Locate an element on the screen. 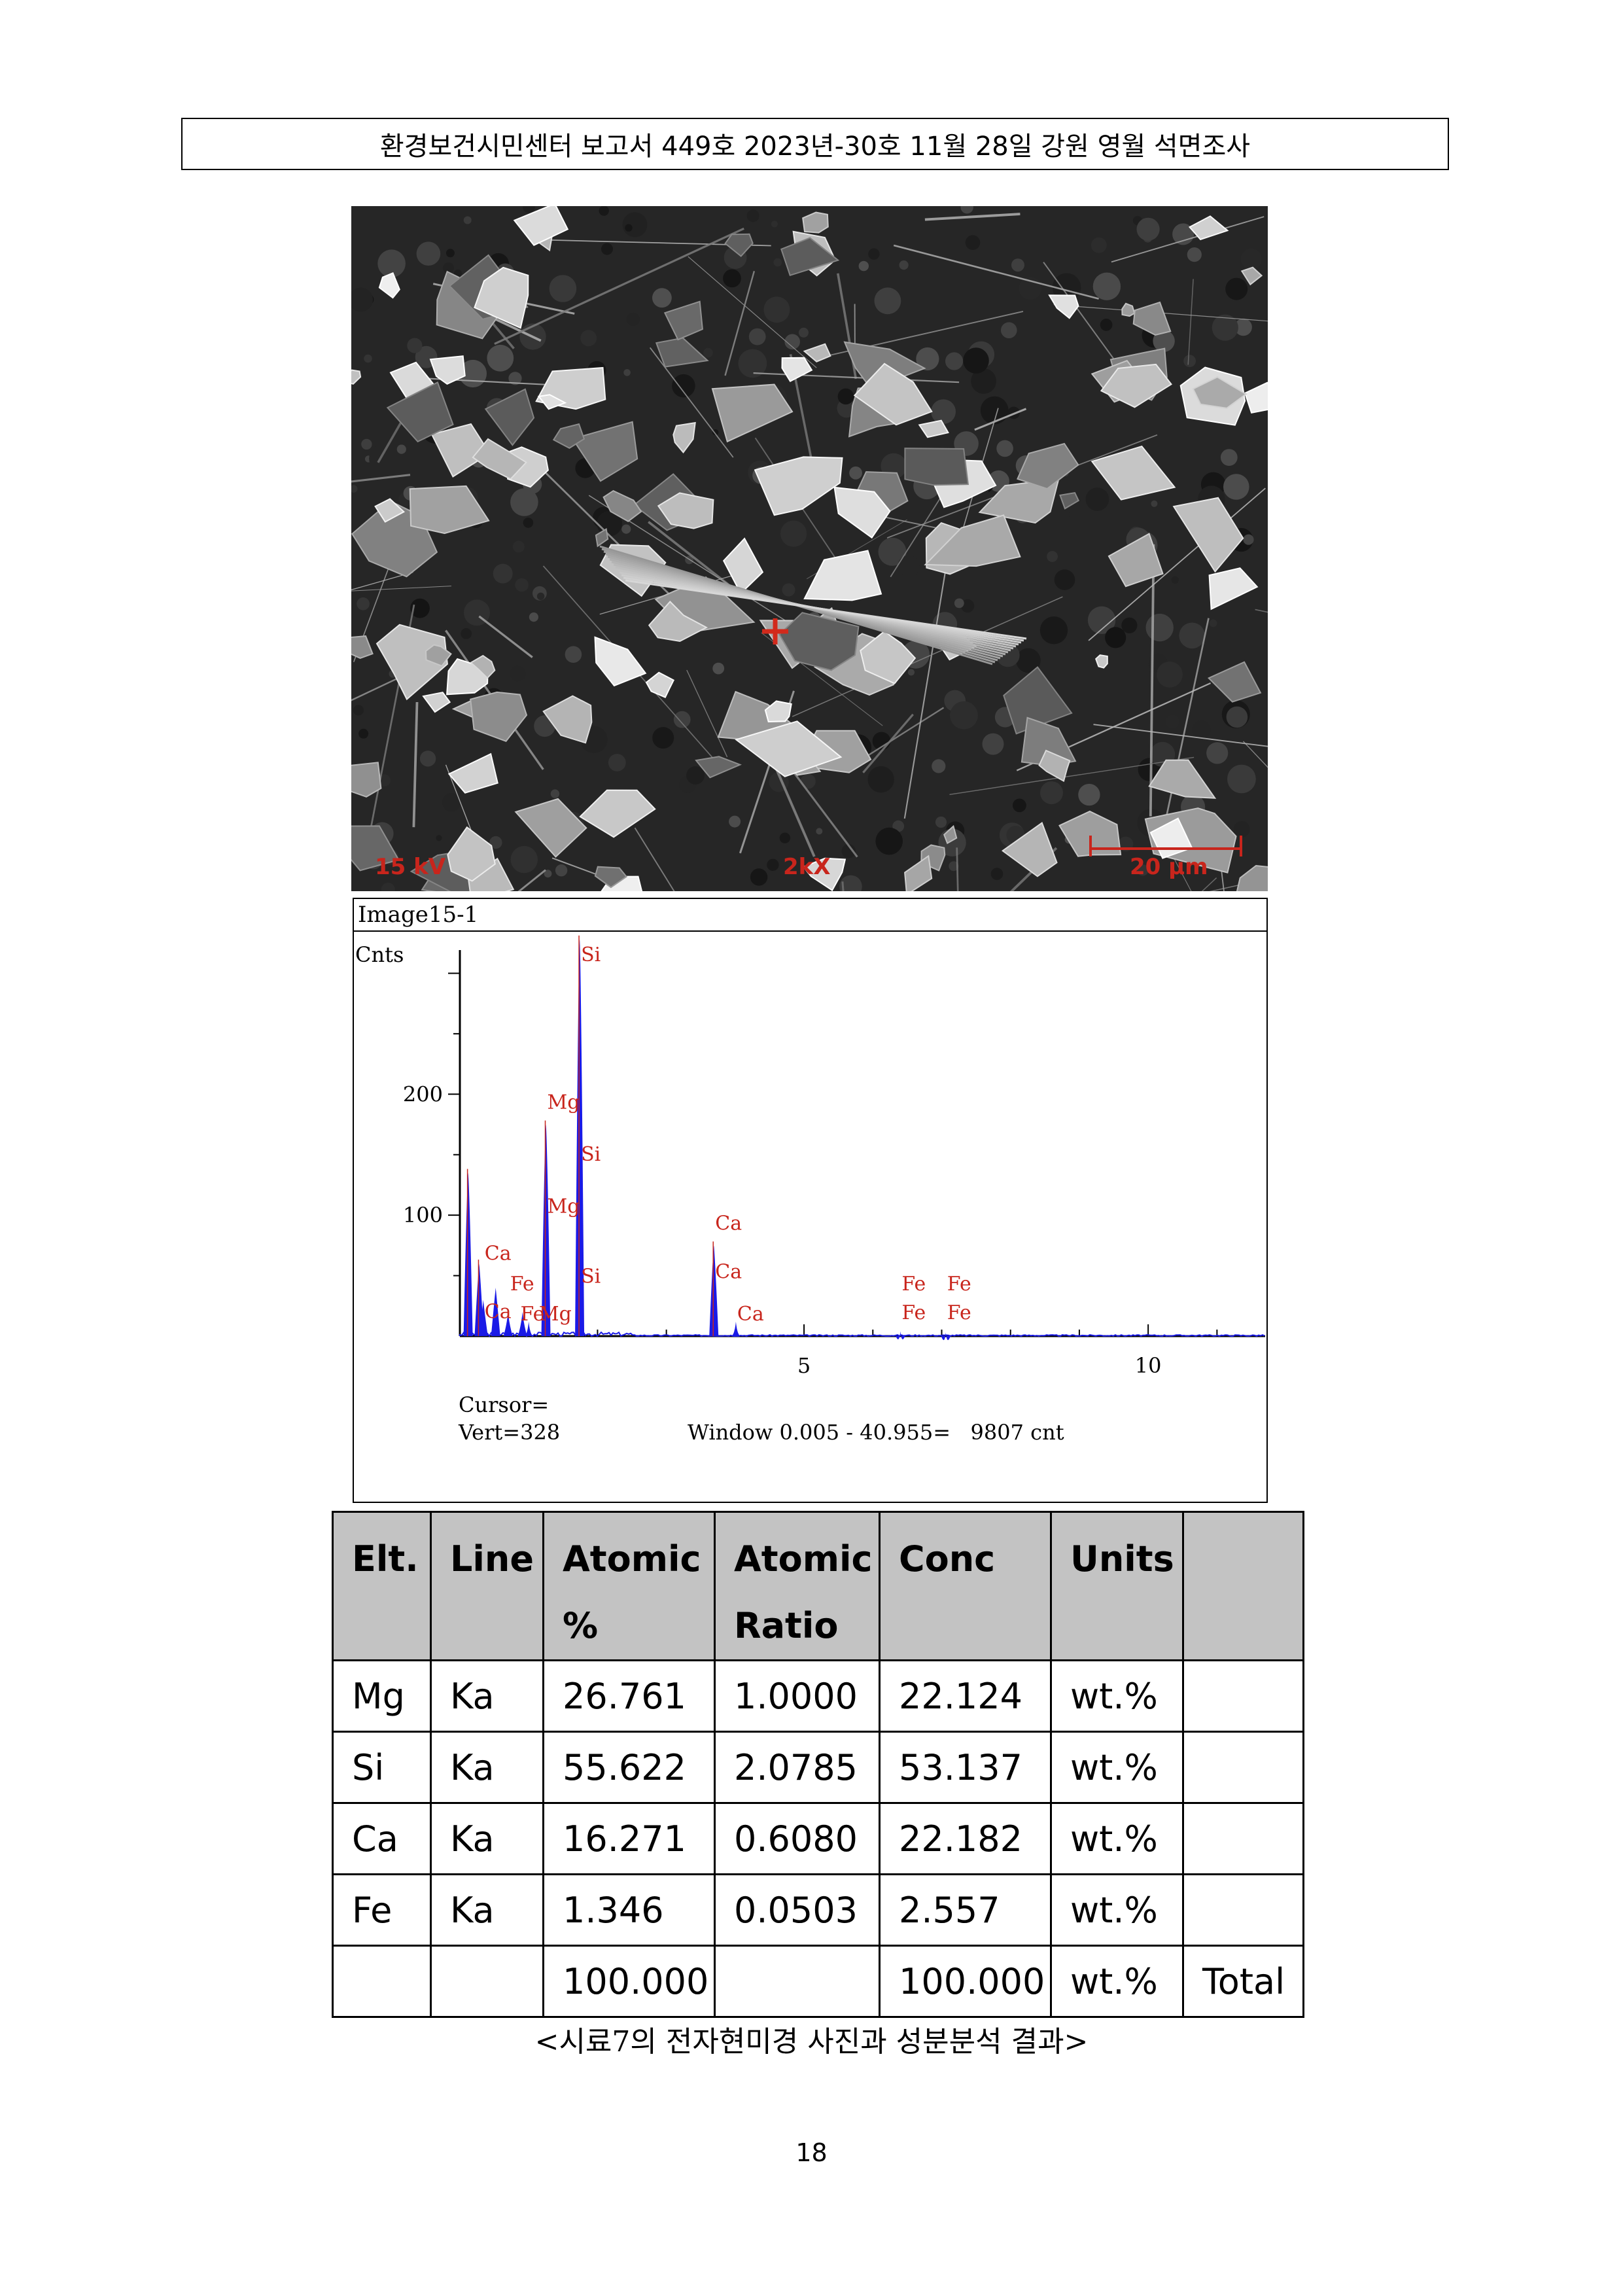 The height and width of the screenshot is (2296, 1623). figure-caption: <시료7의 전자현미경 사진과 성분분석 결과> is located at coordinates (812, 2042).